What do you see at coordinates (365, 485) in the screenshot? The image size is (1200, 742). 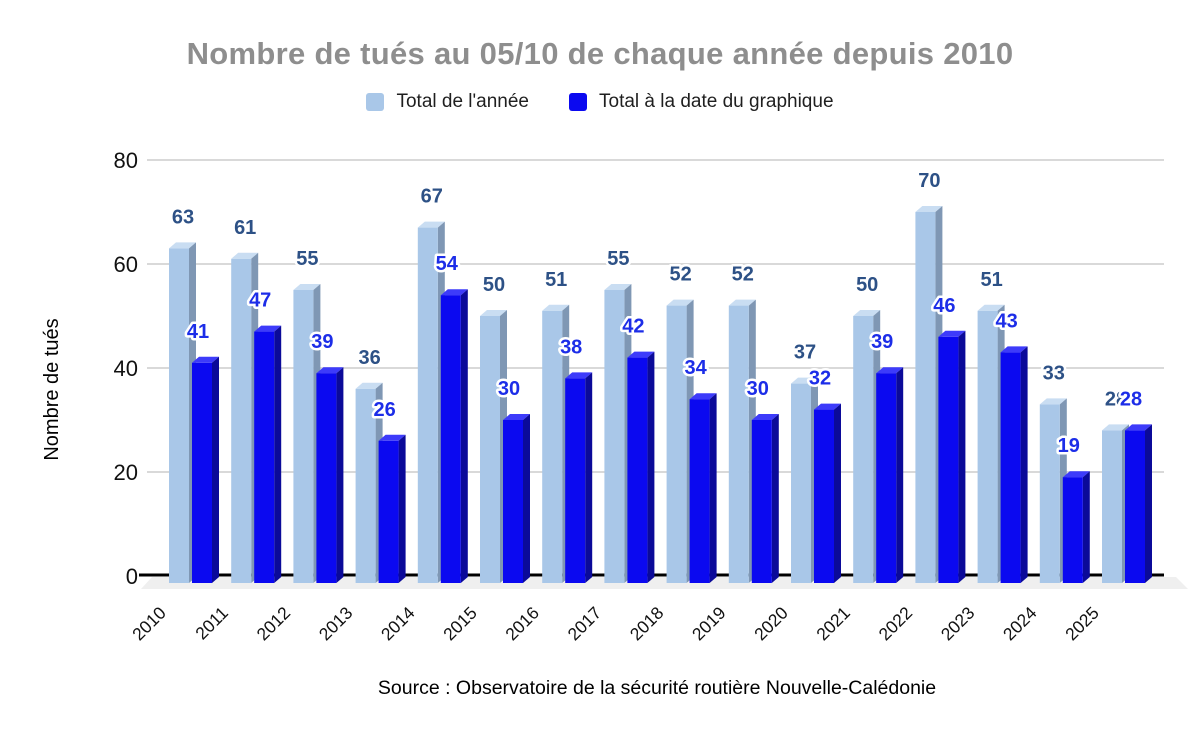 I see `bar-s0-2013-front` at bounding box center [365, 485].